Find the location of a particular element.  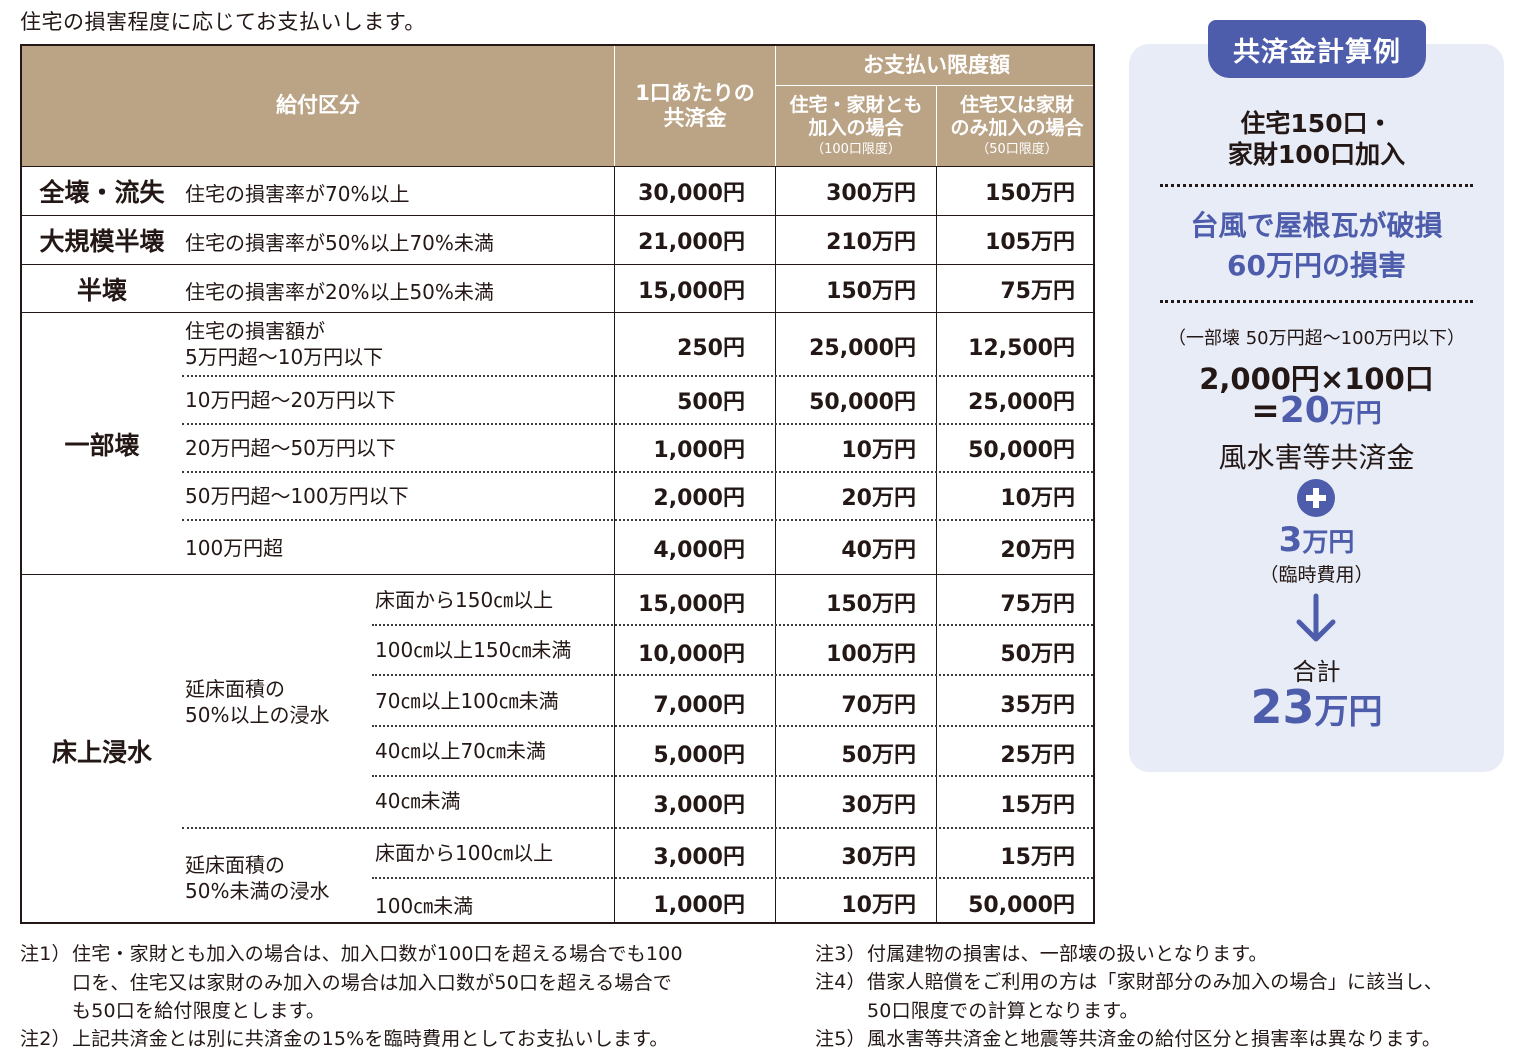

desc-daikibo: 住宅の損害率が50%以上70%未満 is located at coordinates (339, 243).